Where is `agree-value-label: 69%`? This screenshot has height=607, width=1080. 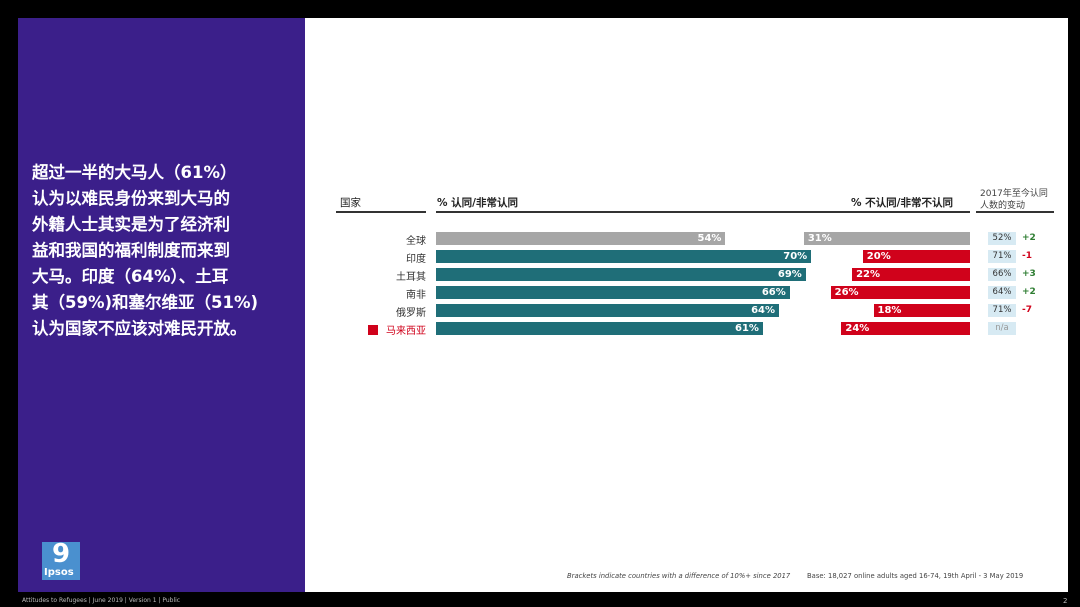 agree-value-label: 69% is located at coordinates (789, 274).